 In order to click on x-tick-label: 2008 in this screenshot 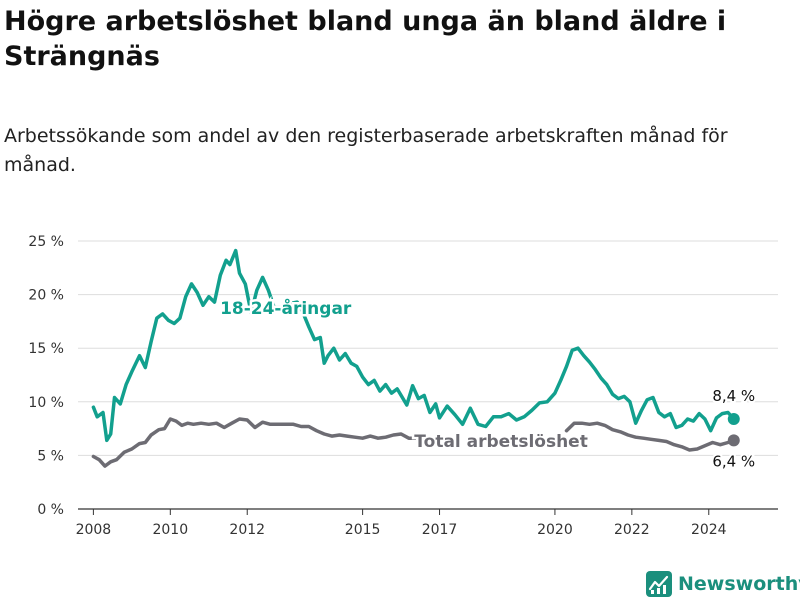, I will do `click(94, 530)`.